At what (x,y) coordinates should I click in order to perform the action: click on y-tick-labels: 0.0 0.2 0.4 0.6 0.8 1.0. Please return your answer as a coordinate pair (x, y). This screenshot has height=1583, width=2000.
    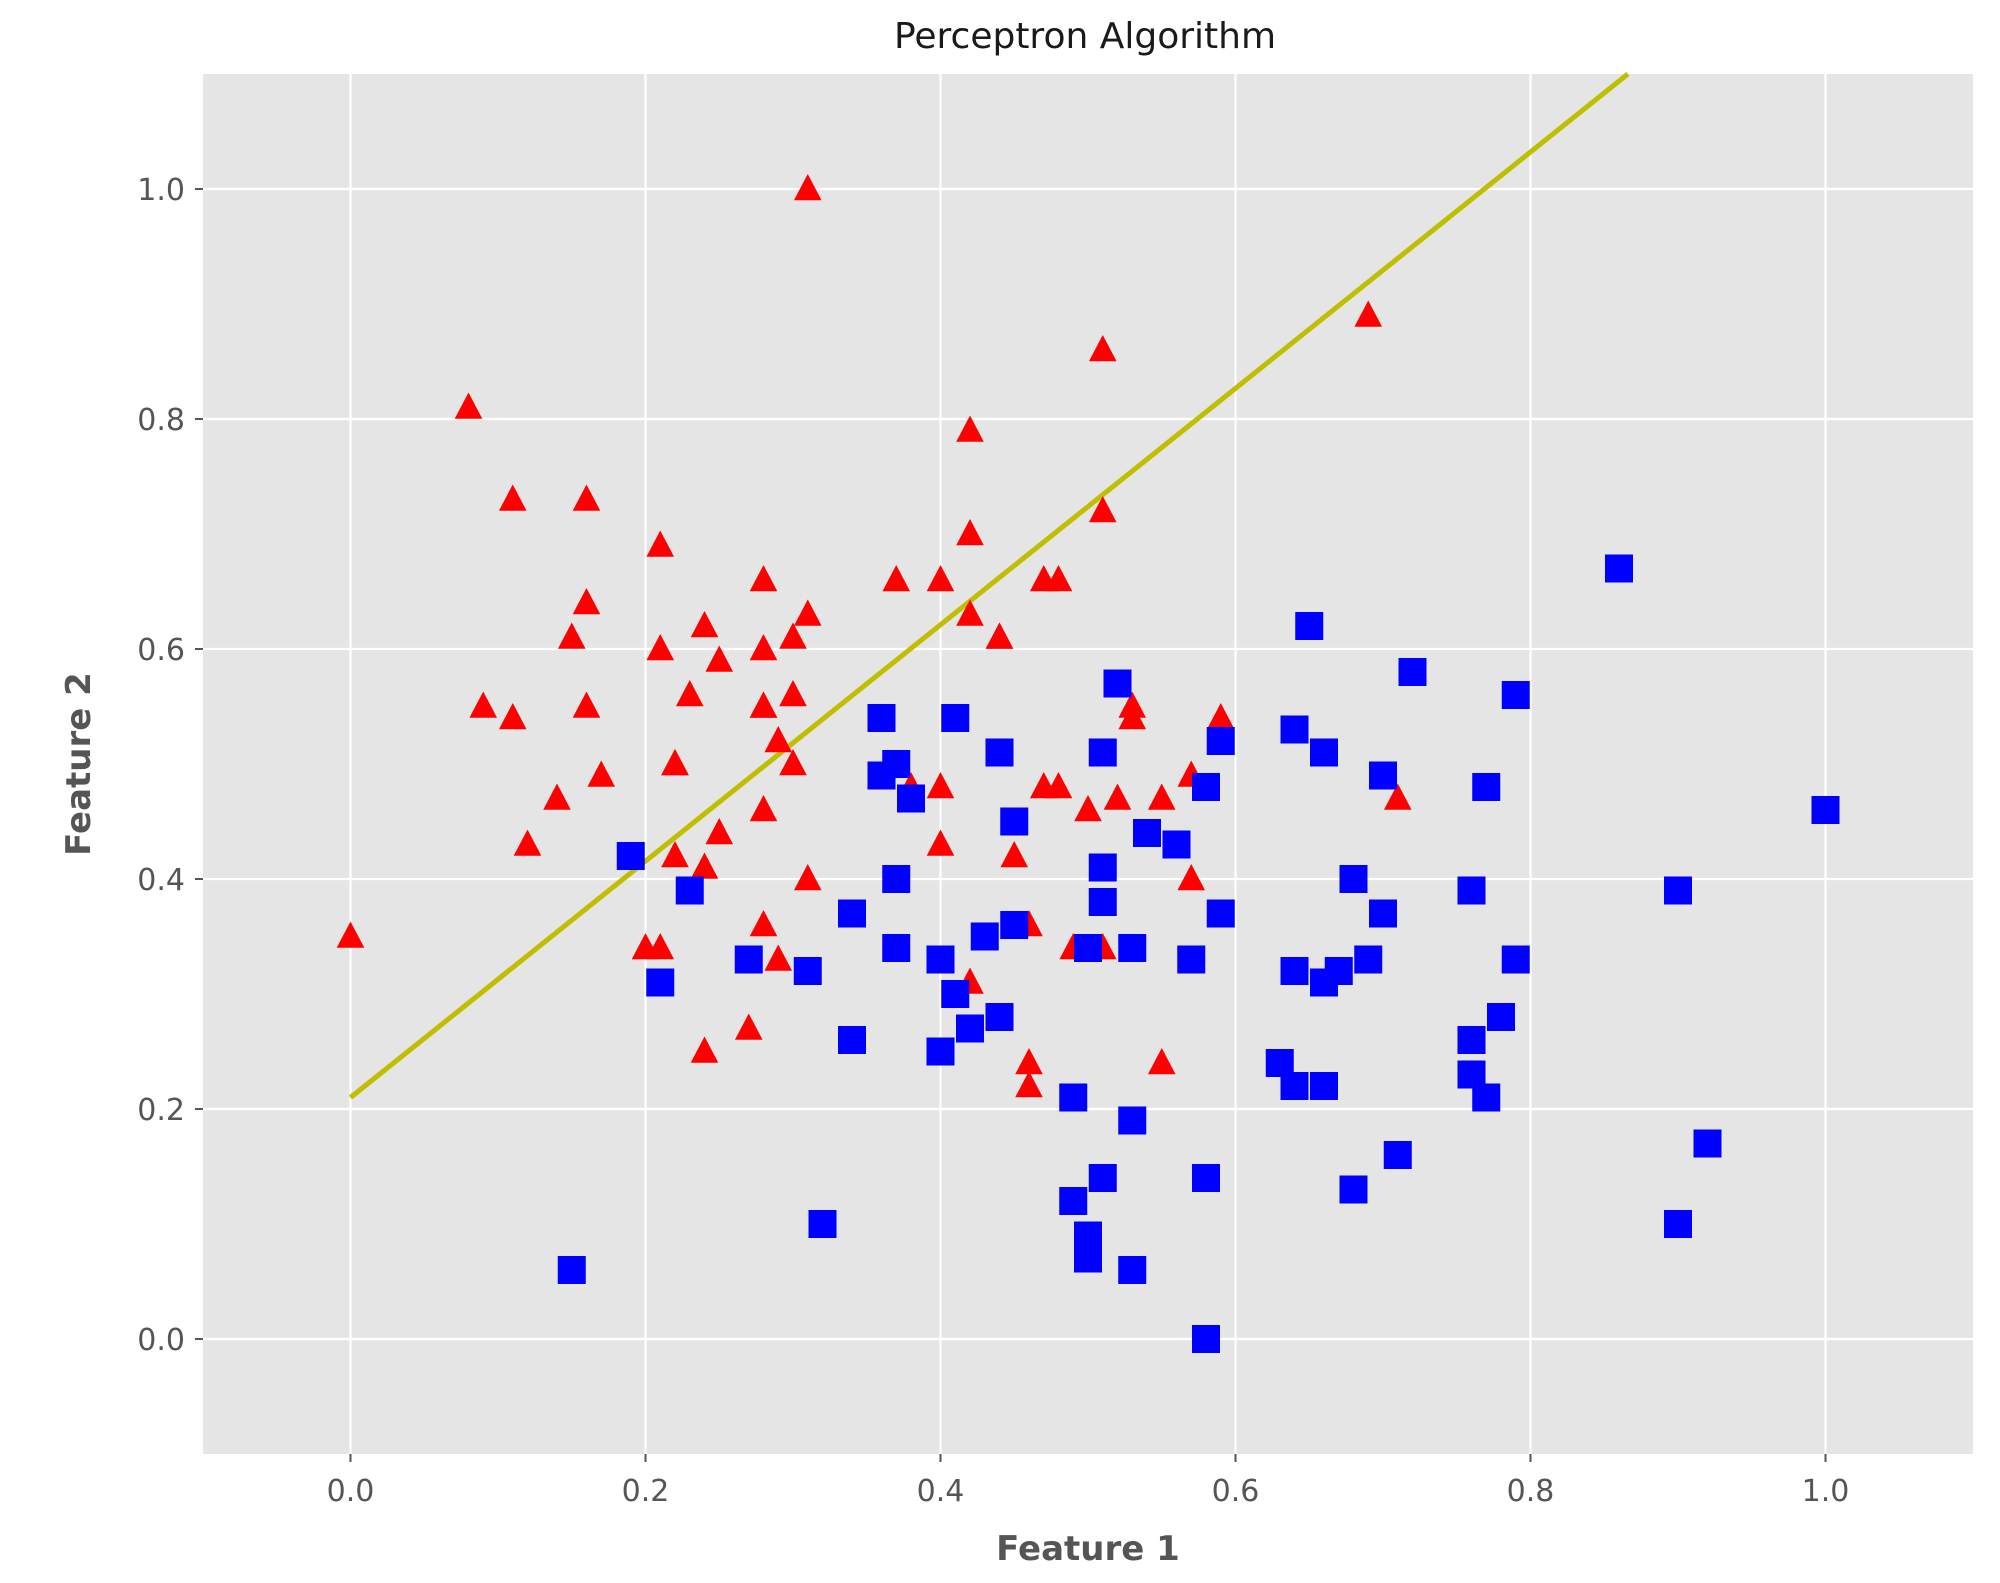
    Looking at the image, I should click on (170, 765).